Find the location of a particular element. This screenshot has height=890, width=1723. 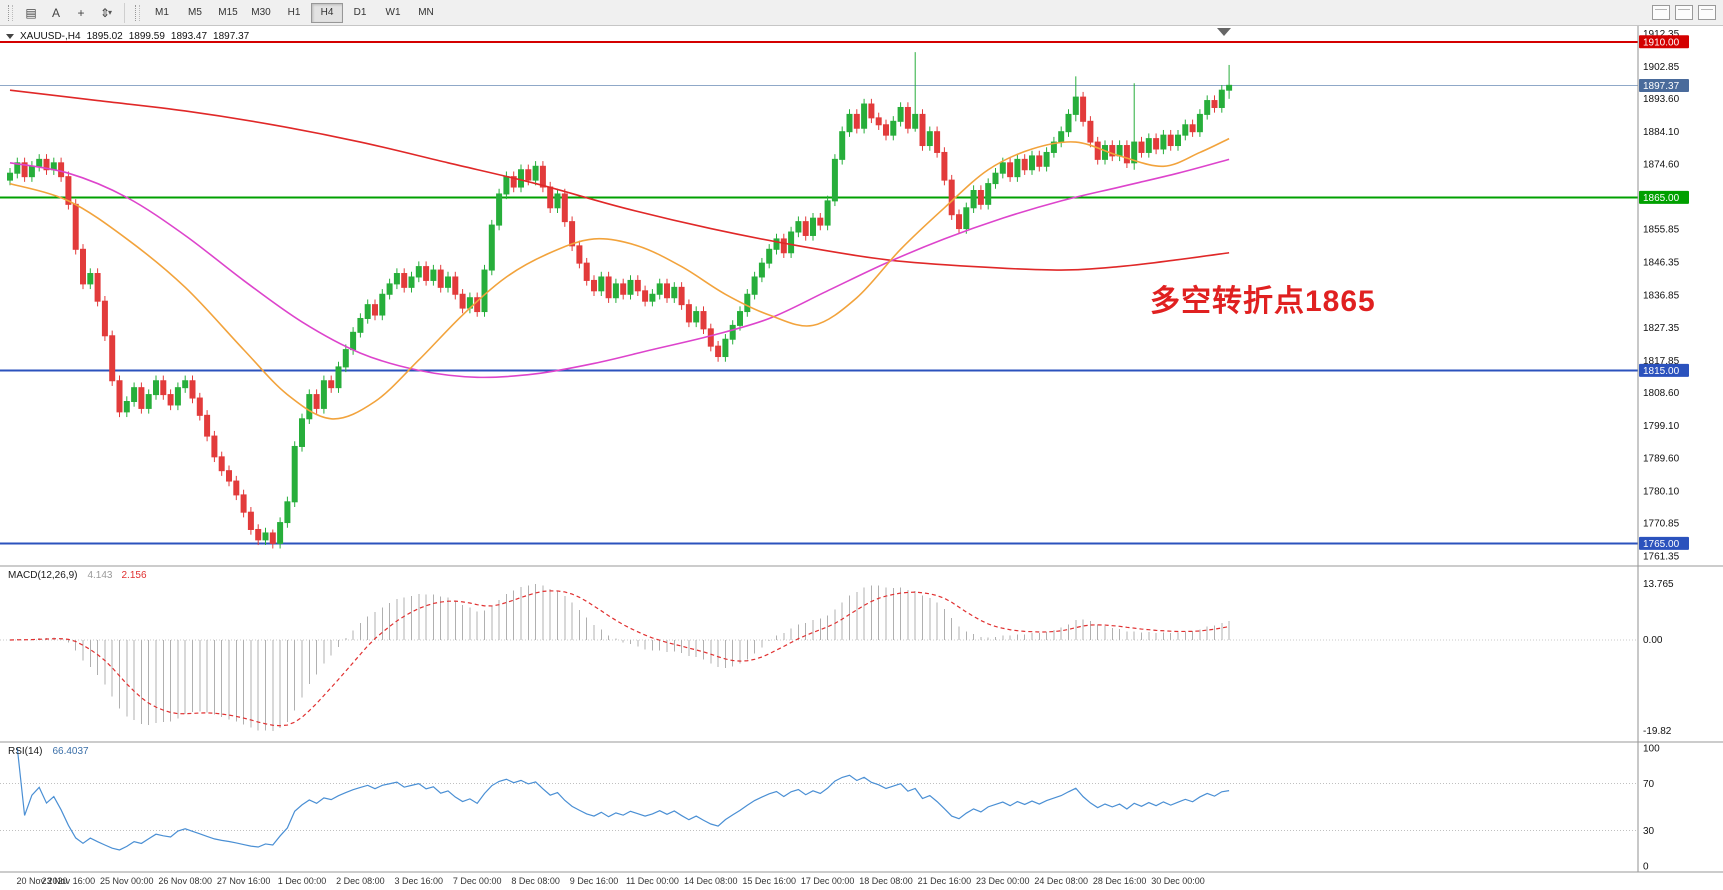

price-badge-1910.00 is located at coordinates (1664, 42).